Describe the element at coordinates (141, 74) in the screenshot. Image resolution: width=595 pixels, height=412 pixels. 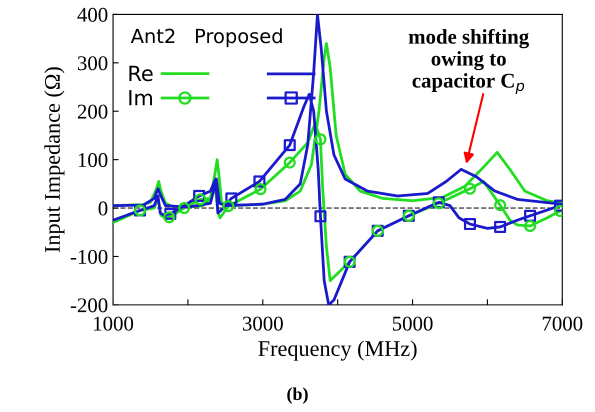
I see `legend-label: Re` at that location.